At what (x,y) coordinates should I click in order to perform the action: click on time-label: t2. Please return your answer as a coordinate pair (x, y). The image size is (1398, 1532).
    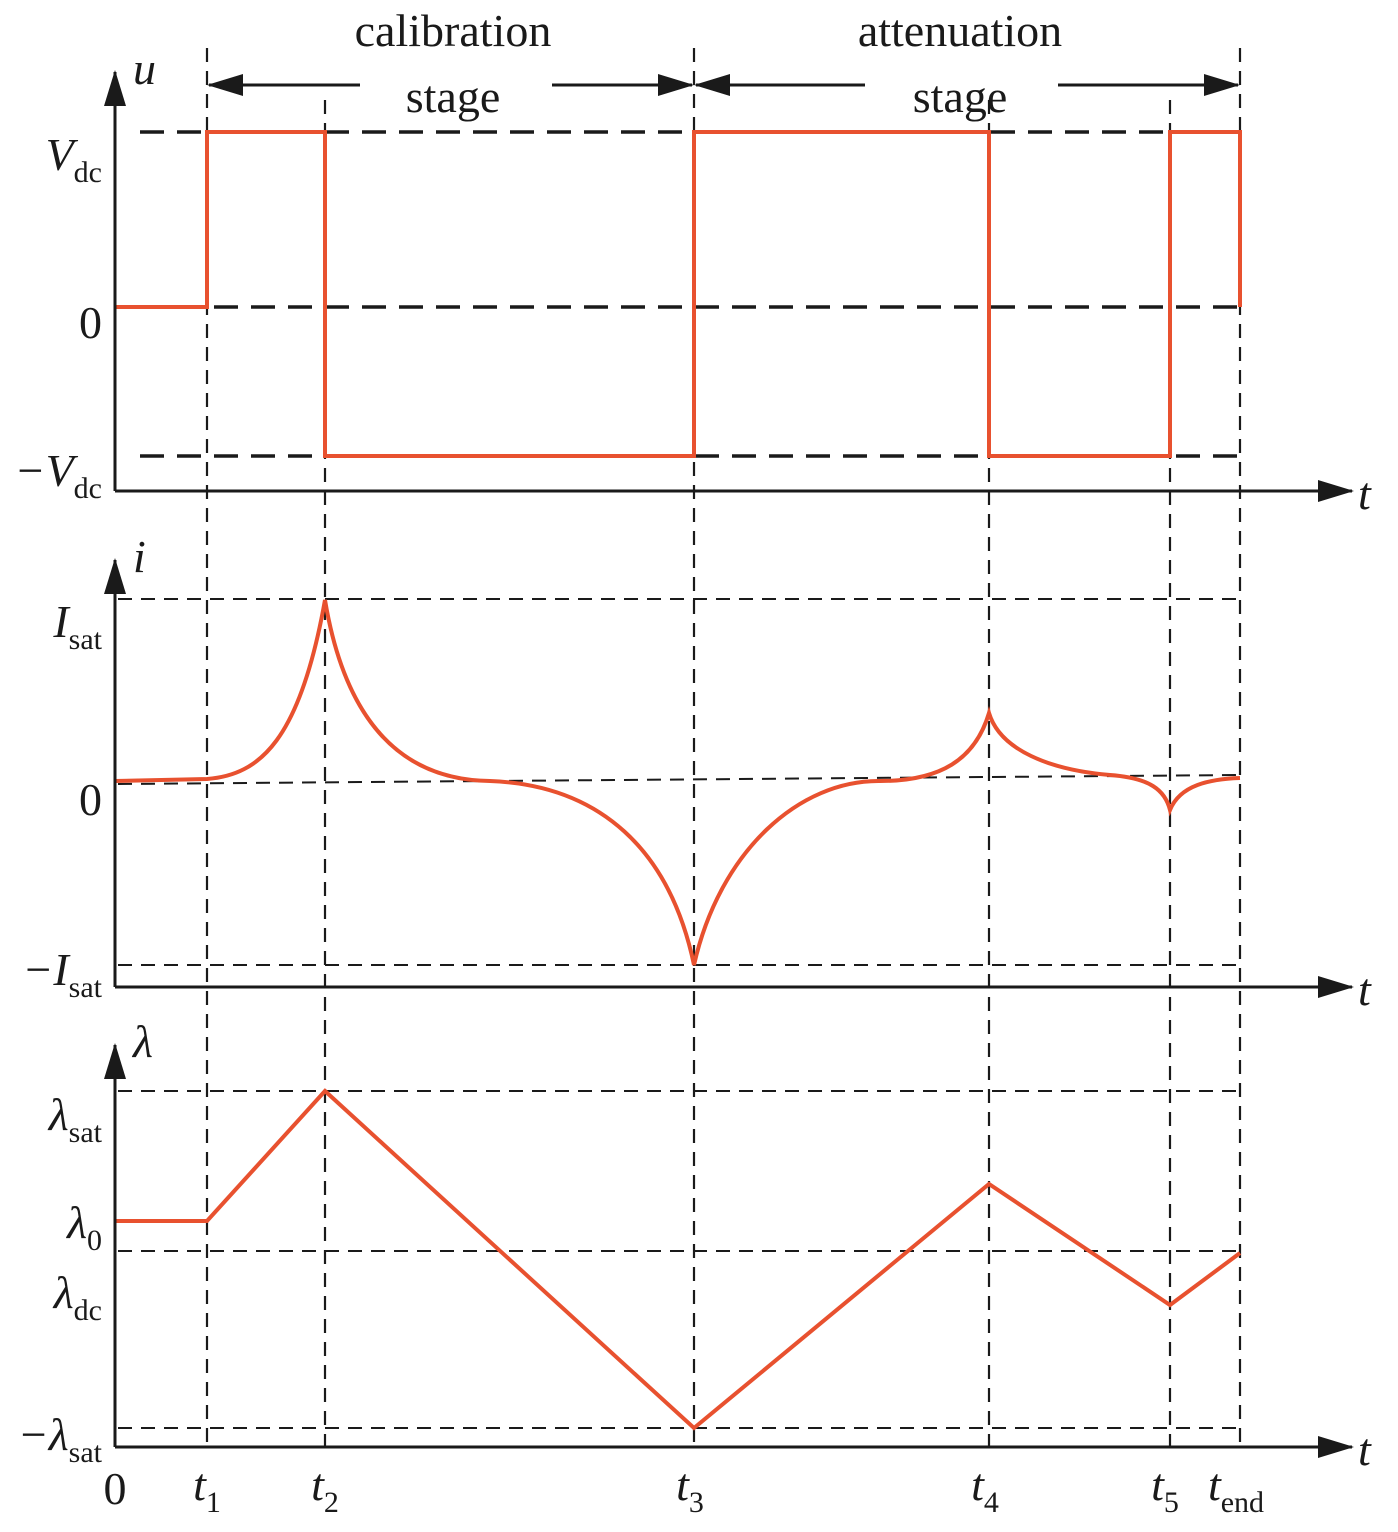
    Looking at the image, I should click on (325, 1489).